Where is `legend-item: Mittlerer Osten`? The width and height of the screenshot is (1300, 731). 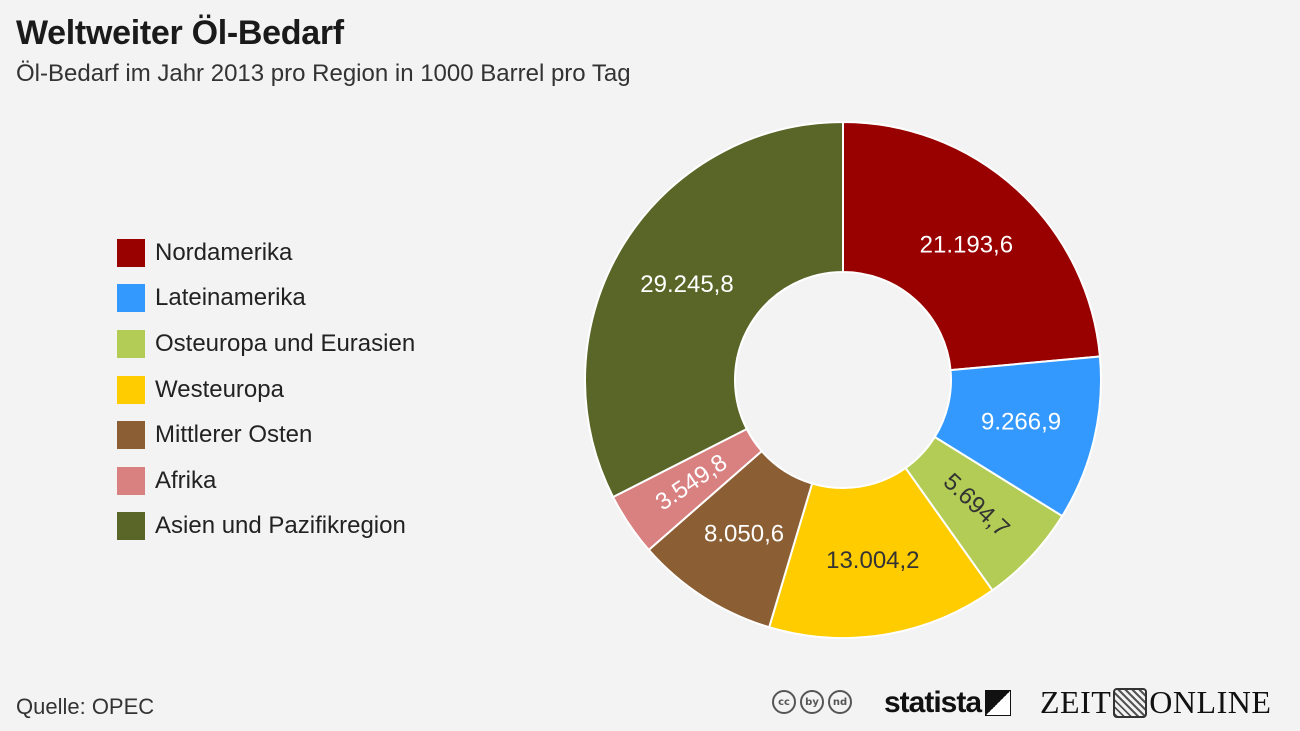 legend-item: Mittlerer Osten is located at coordinates (266, 435).